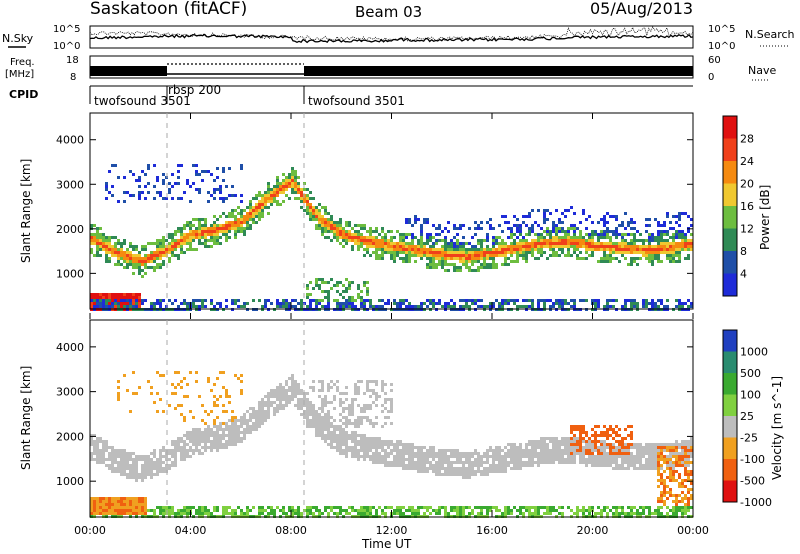 The image size is (800, 554). I want to click on noise-search-trace, so click(391, 34).